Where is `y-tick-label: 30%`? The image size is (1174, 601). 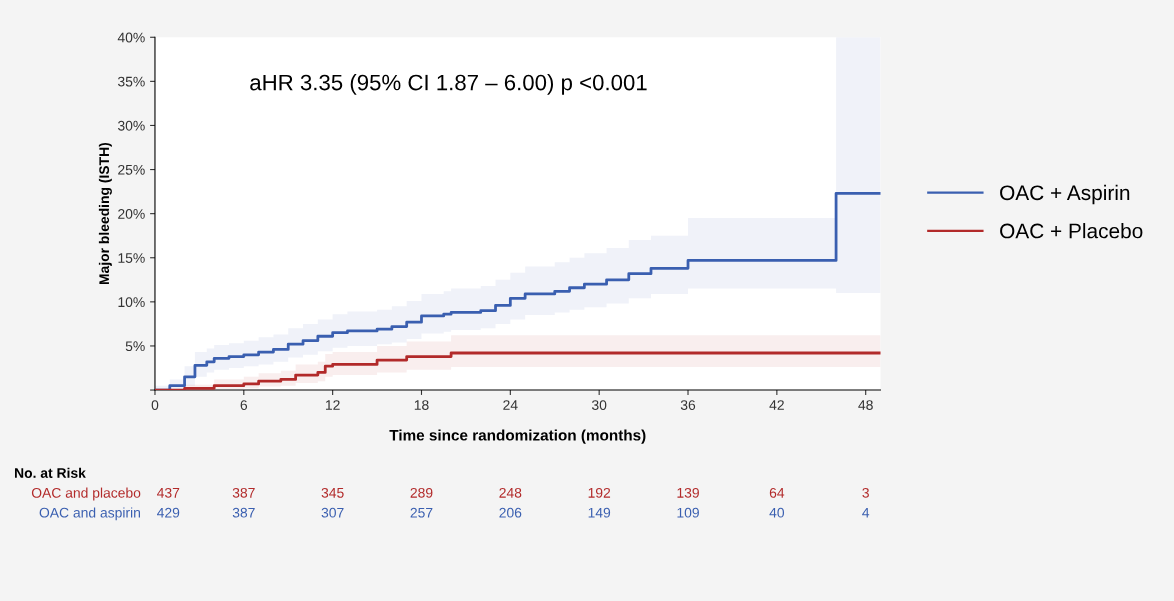
y-tick-label: 30% is located at coordinates (131, 125).